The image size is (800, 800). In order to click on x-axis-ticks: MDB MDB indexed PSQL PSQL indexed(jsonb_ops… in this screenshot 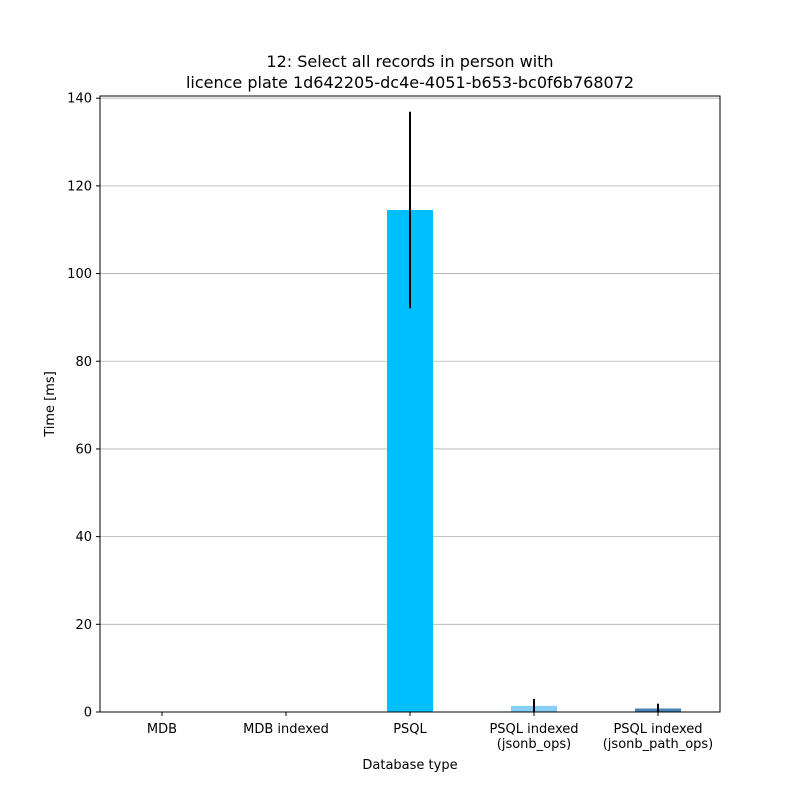, I will do `click(430, 732)`.